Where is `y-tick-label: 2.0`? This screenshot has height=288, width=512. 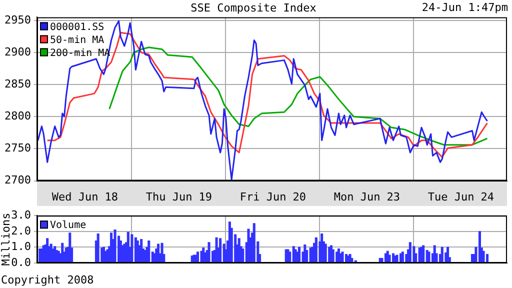
y-tick-label: 2.0 is located at coordinates (21, 231).